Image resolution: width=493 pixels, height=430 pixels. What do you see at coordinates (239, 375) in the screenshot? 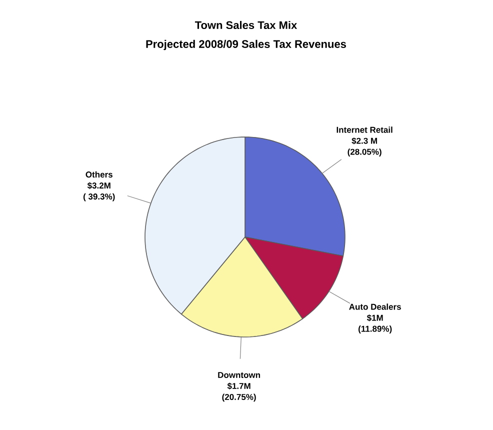
I see `slice-label: Downtown` at bounding box center [239, 375].